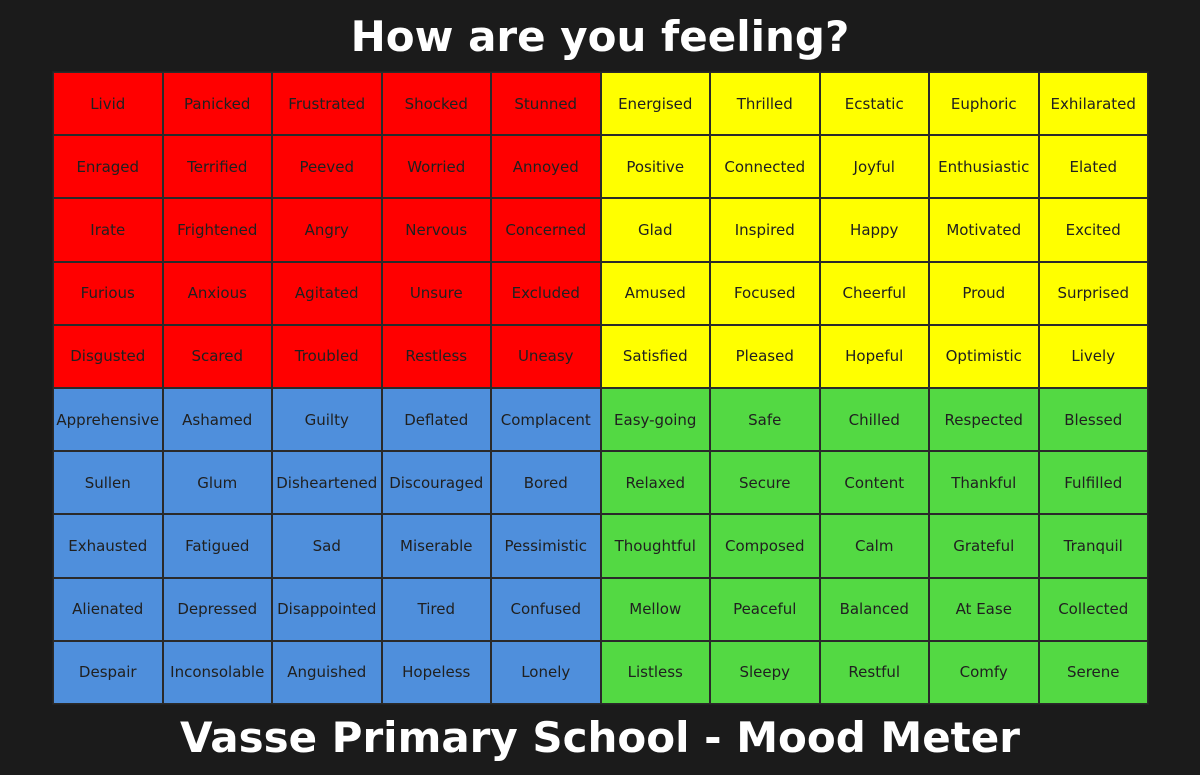 This screenshot has width=1200, height=775. What do you see at coordinates (765, 104) in the screenshot?
I see `mood-cell-yellow: Thrilled` at bounding box center [765, 104].